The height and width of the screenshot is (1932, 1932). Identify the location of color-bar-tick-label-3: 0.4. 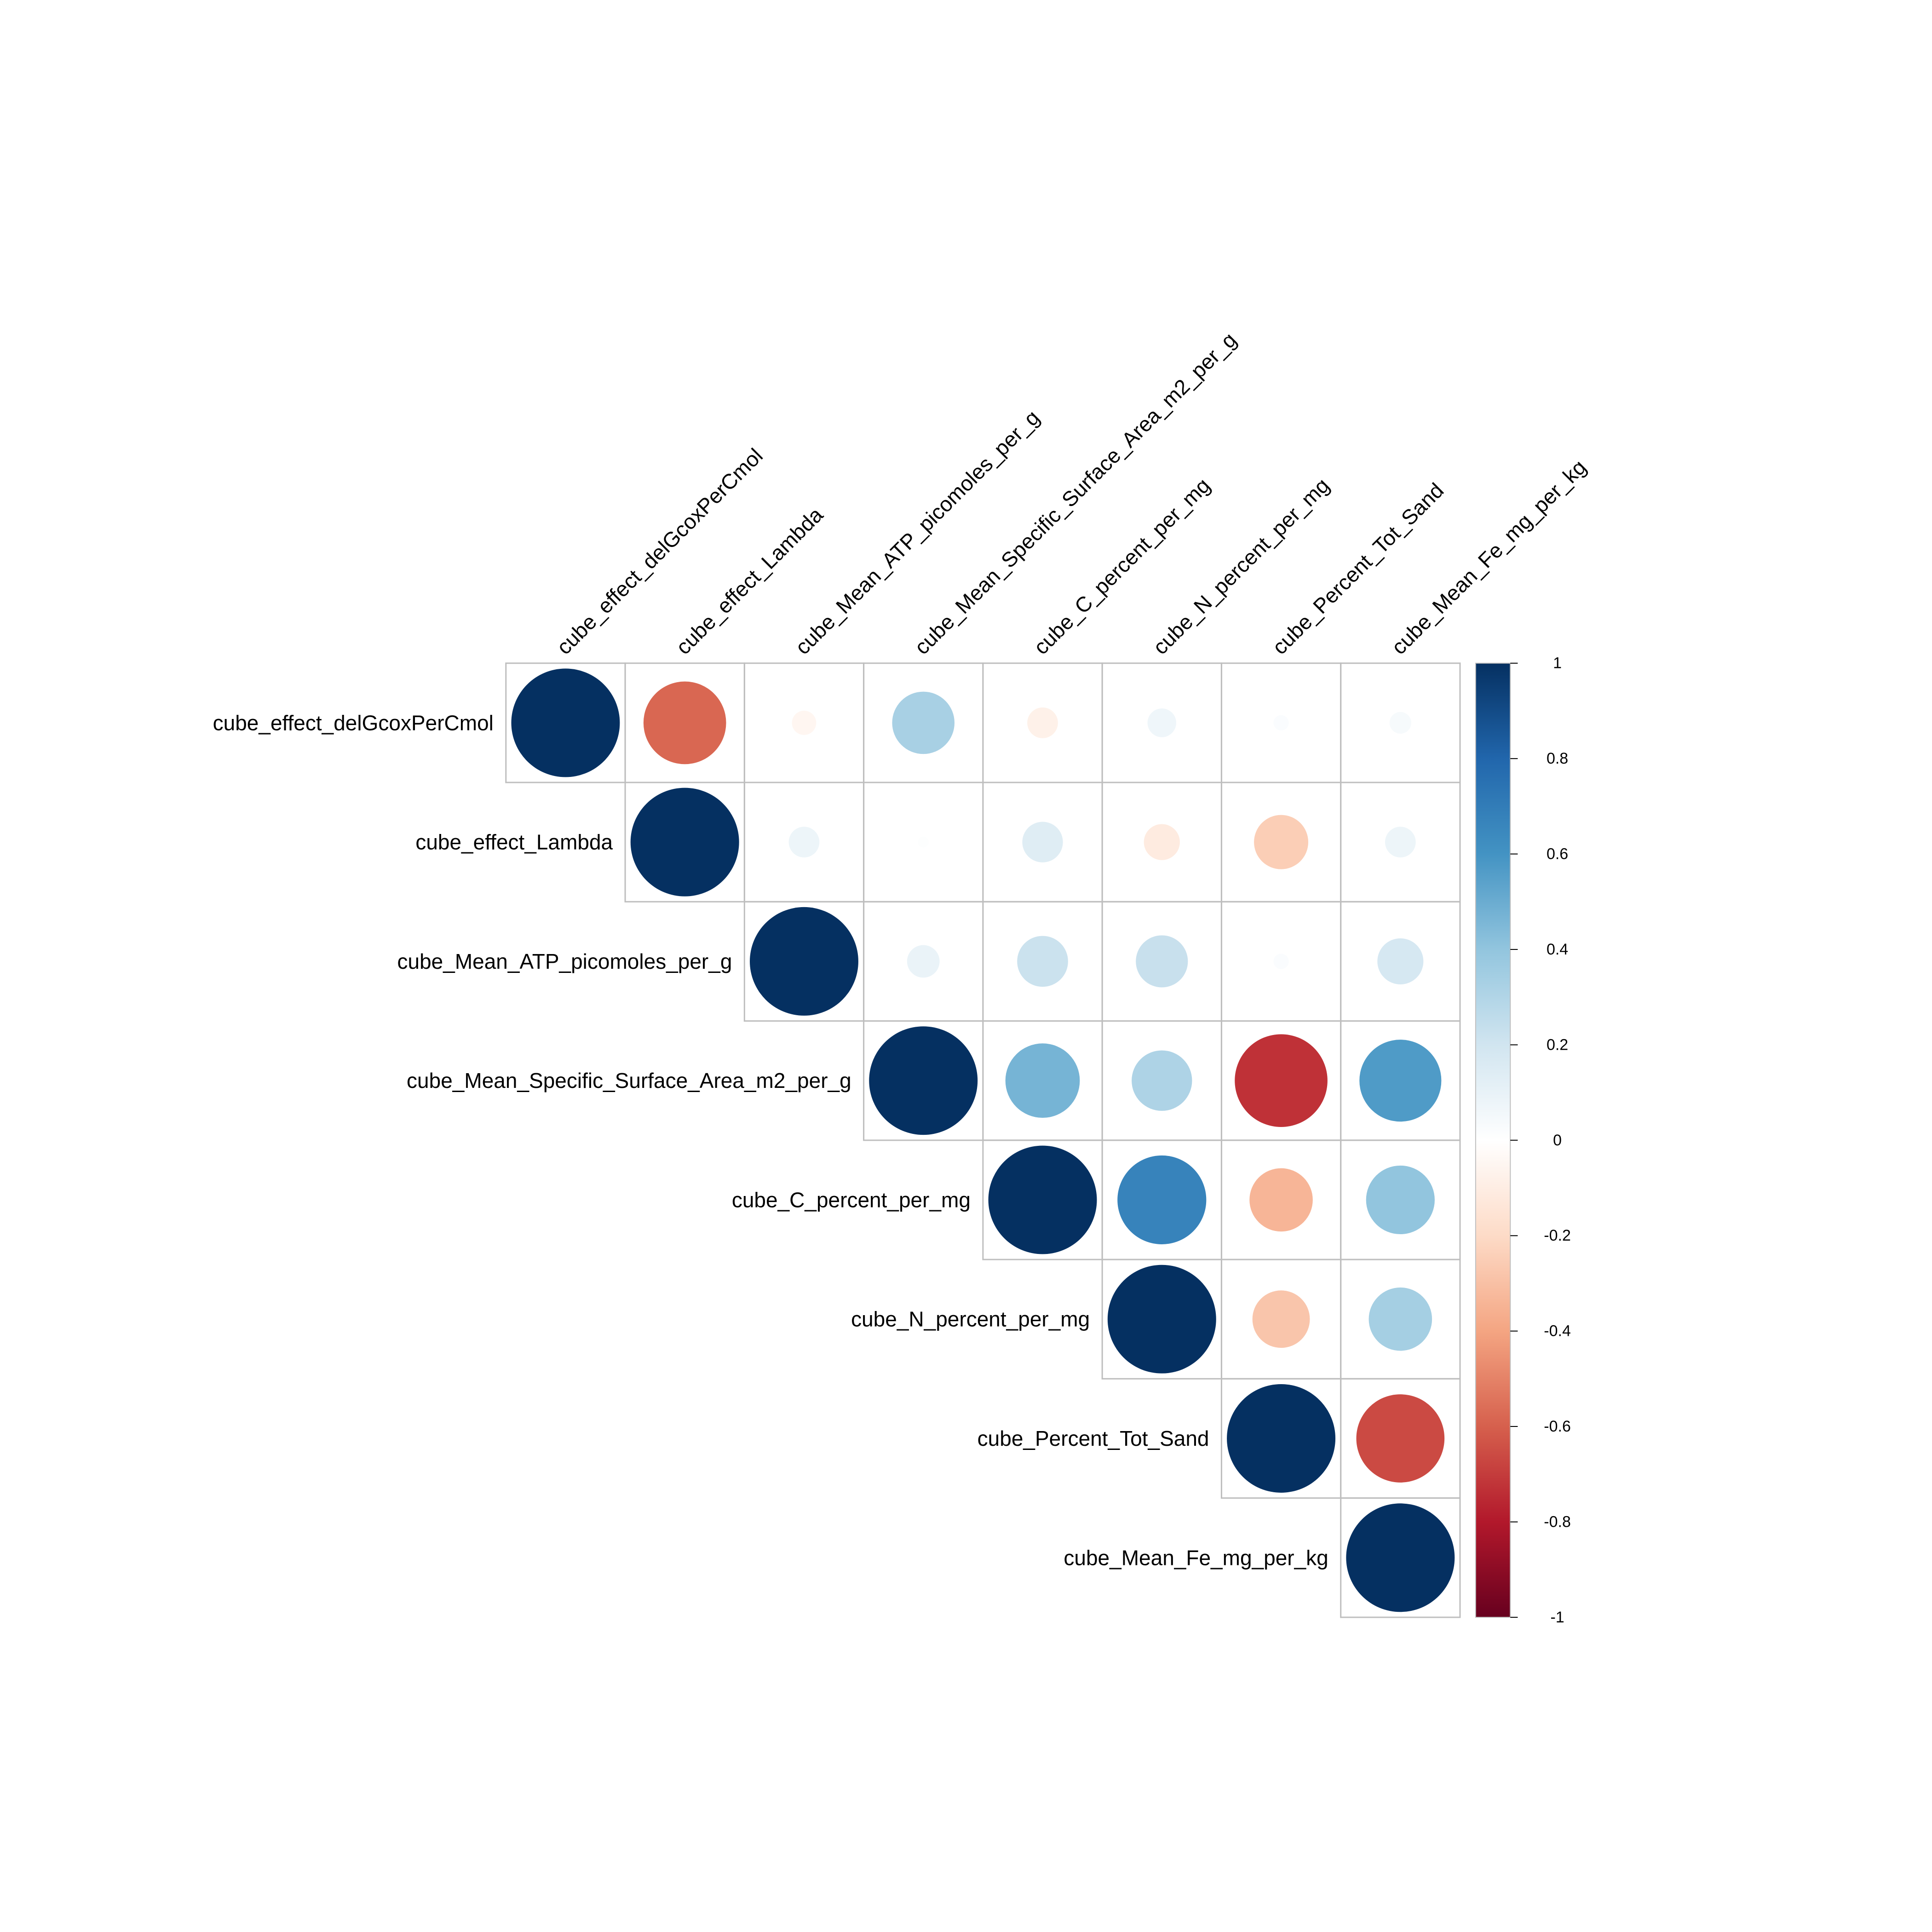
(1557, 949).